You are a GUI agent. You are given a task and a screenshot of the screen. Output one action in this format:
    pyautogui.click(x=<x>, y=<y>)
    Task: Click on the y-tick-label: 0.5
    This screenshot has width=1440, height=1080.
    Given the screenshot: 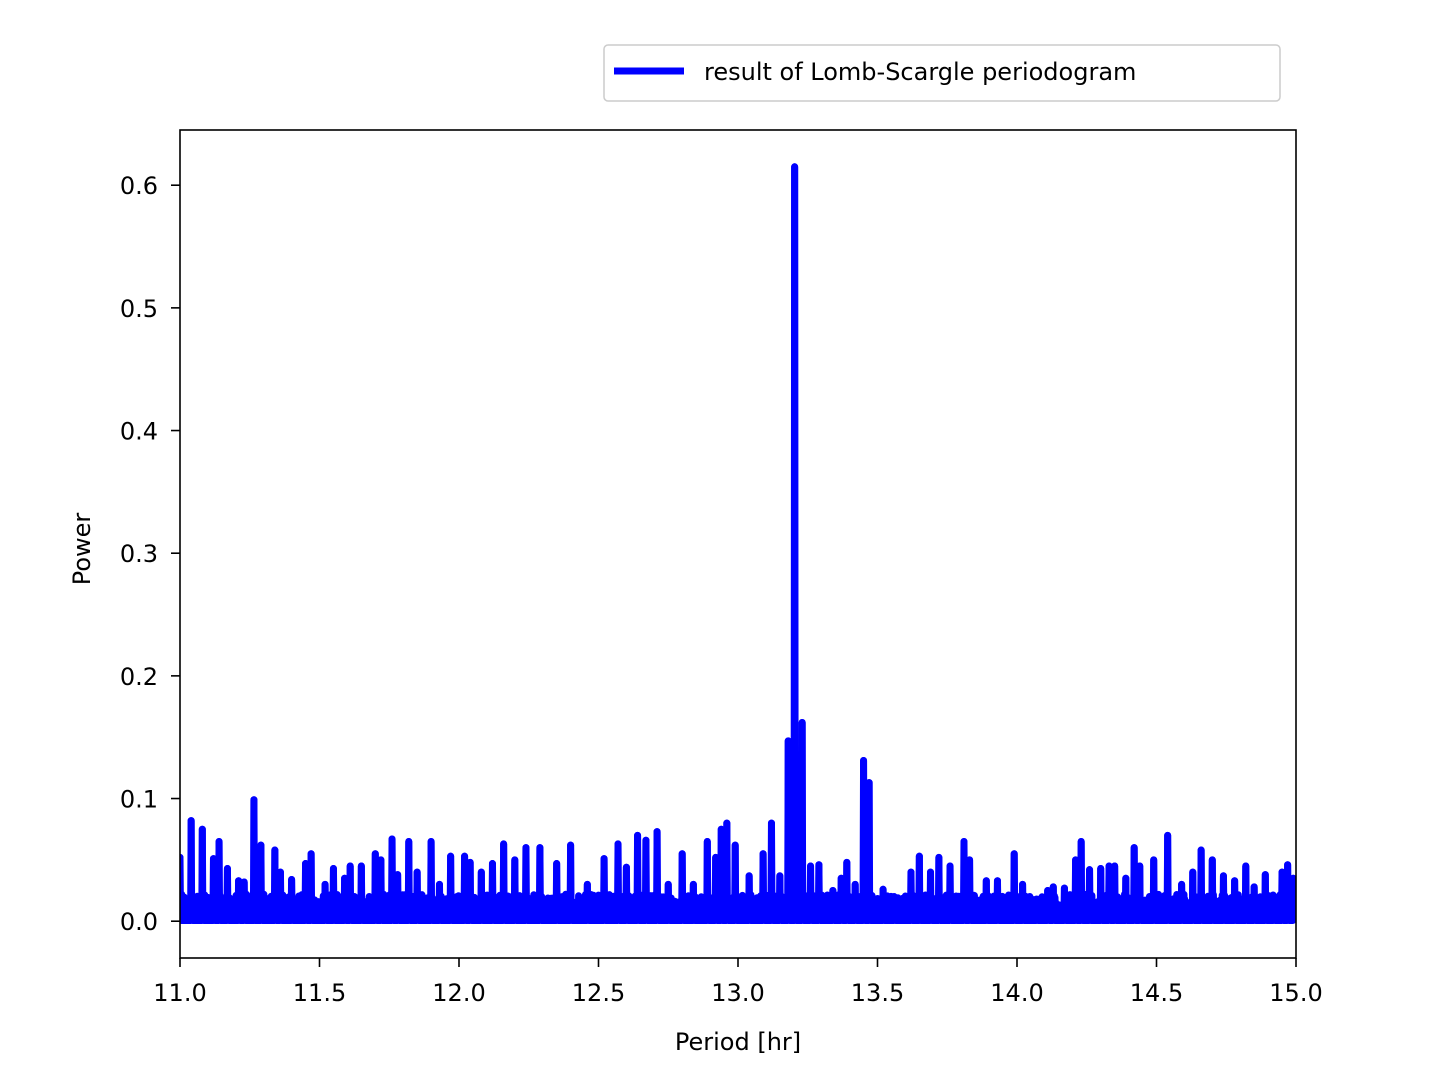 What is the action you would take?
    pyautogui.click(x=139, y=309)
    